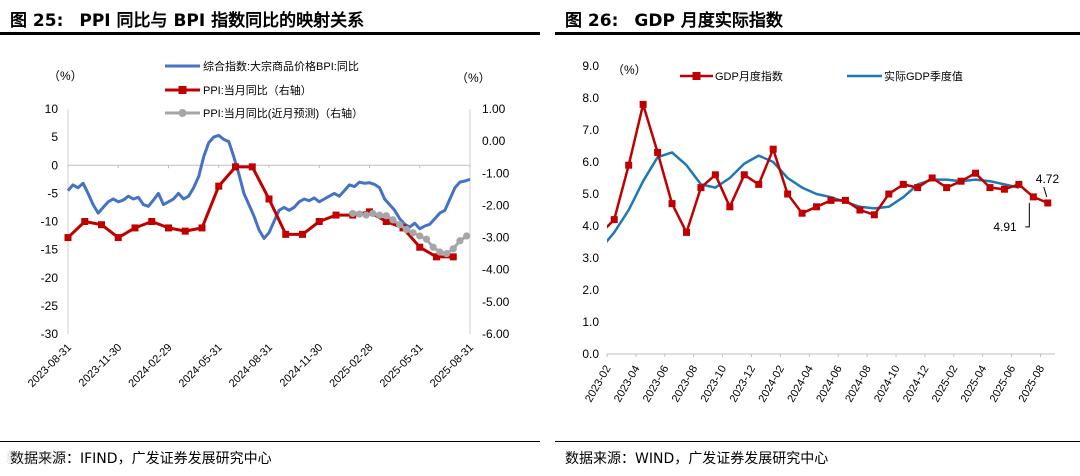 Image resolution: width=1080 pixels, height=476 pixels. Describe the element at coordinates (351, 366) in the screenshot. I see `x-tick-label: 2025-02-28` at that location.